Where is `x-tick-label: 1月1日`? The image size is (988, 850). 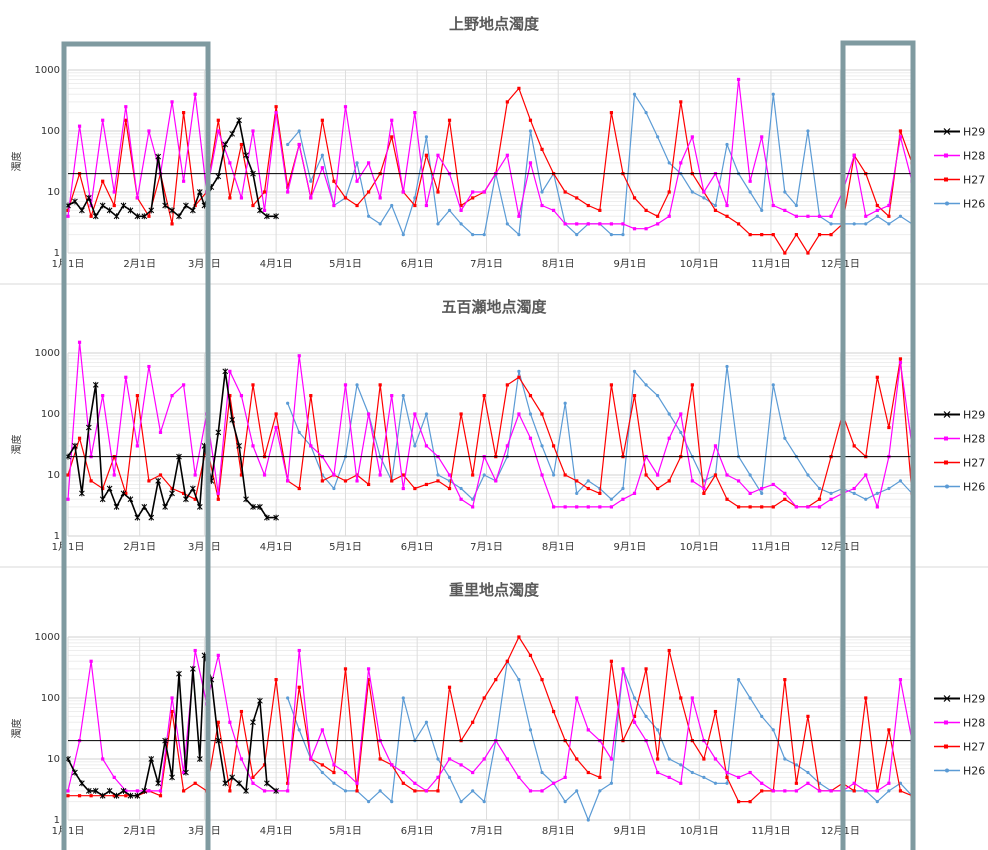 x-tick-label: 1月1日 is located at coordinates (68, 547).